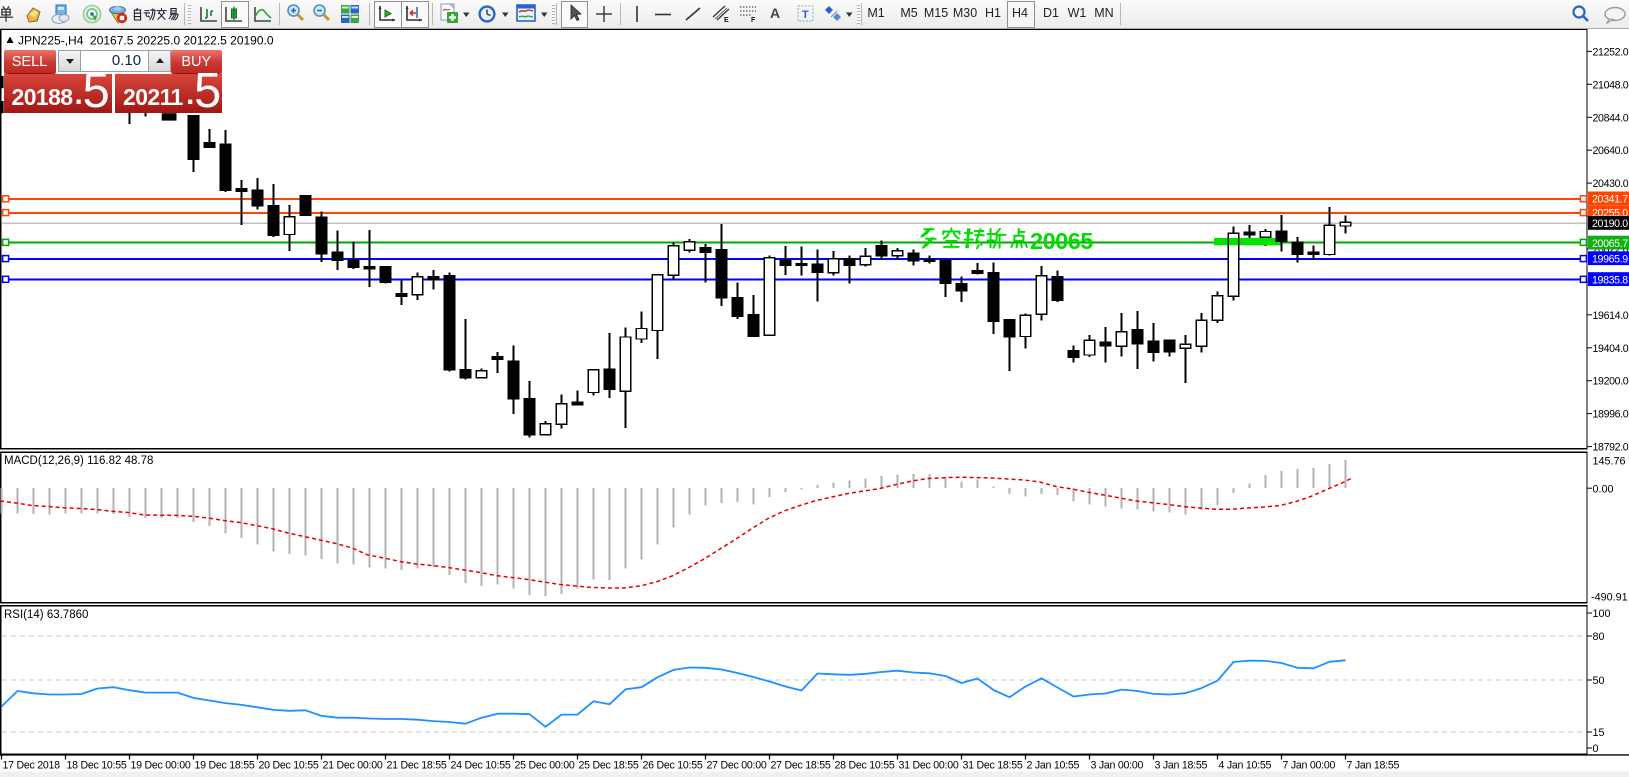  What do you see at coordinates (289, 766) in the screenshot?
I see `svg-text: 20 Dec 10:55` at bounding box center [289, 766].